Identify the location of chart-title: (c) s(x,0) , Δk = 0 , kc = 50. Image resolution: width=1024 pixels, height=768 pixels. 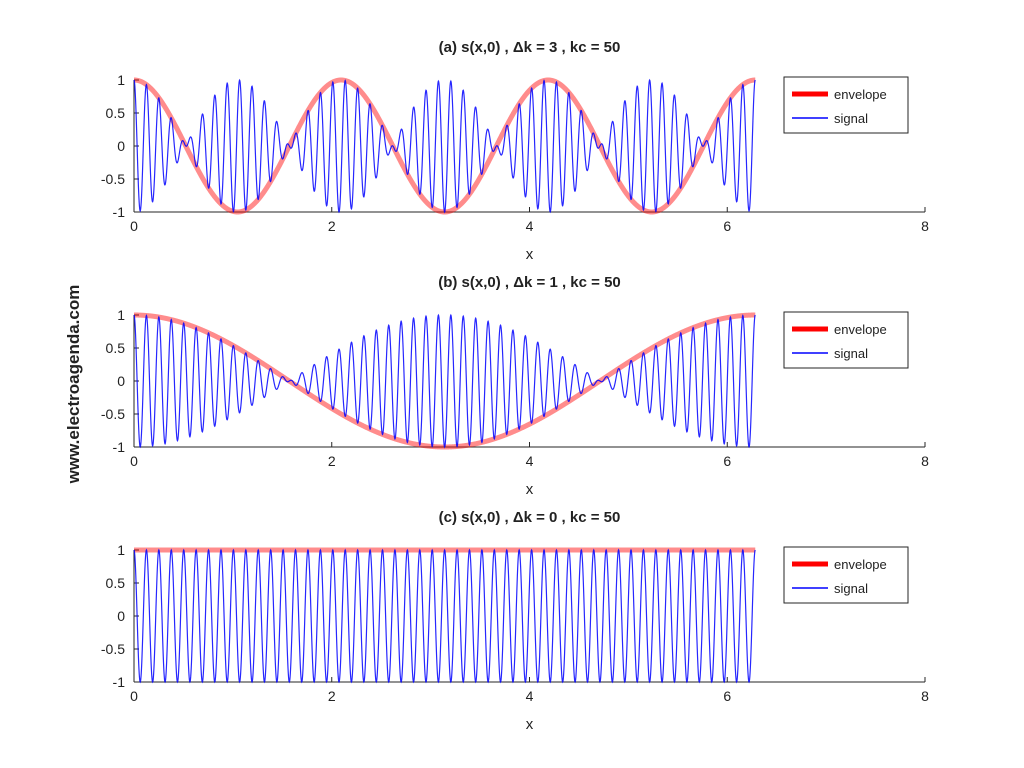
(530, 517).